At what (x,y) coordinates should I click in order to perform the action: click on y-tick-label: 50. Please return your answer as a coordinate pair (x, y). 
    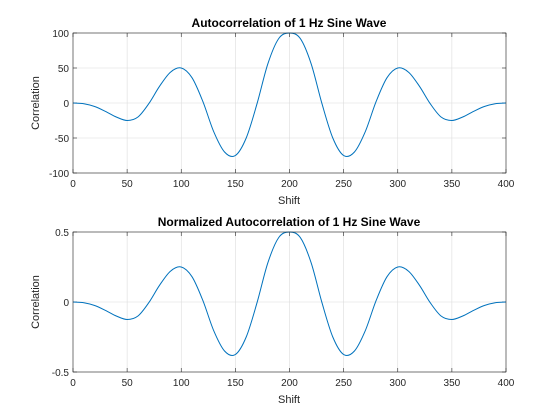
    Looking at the image, I should click on (64, 69).